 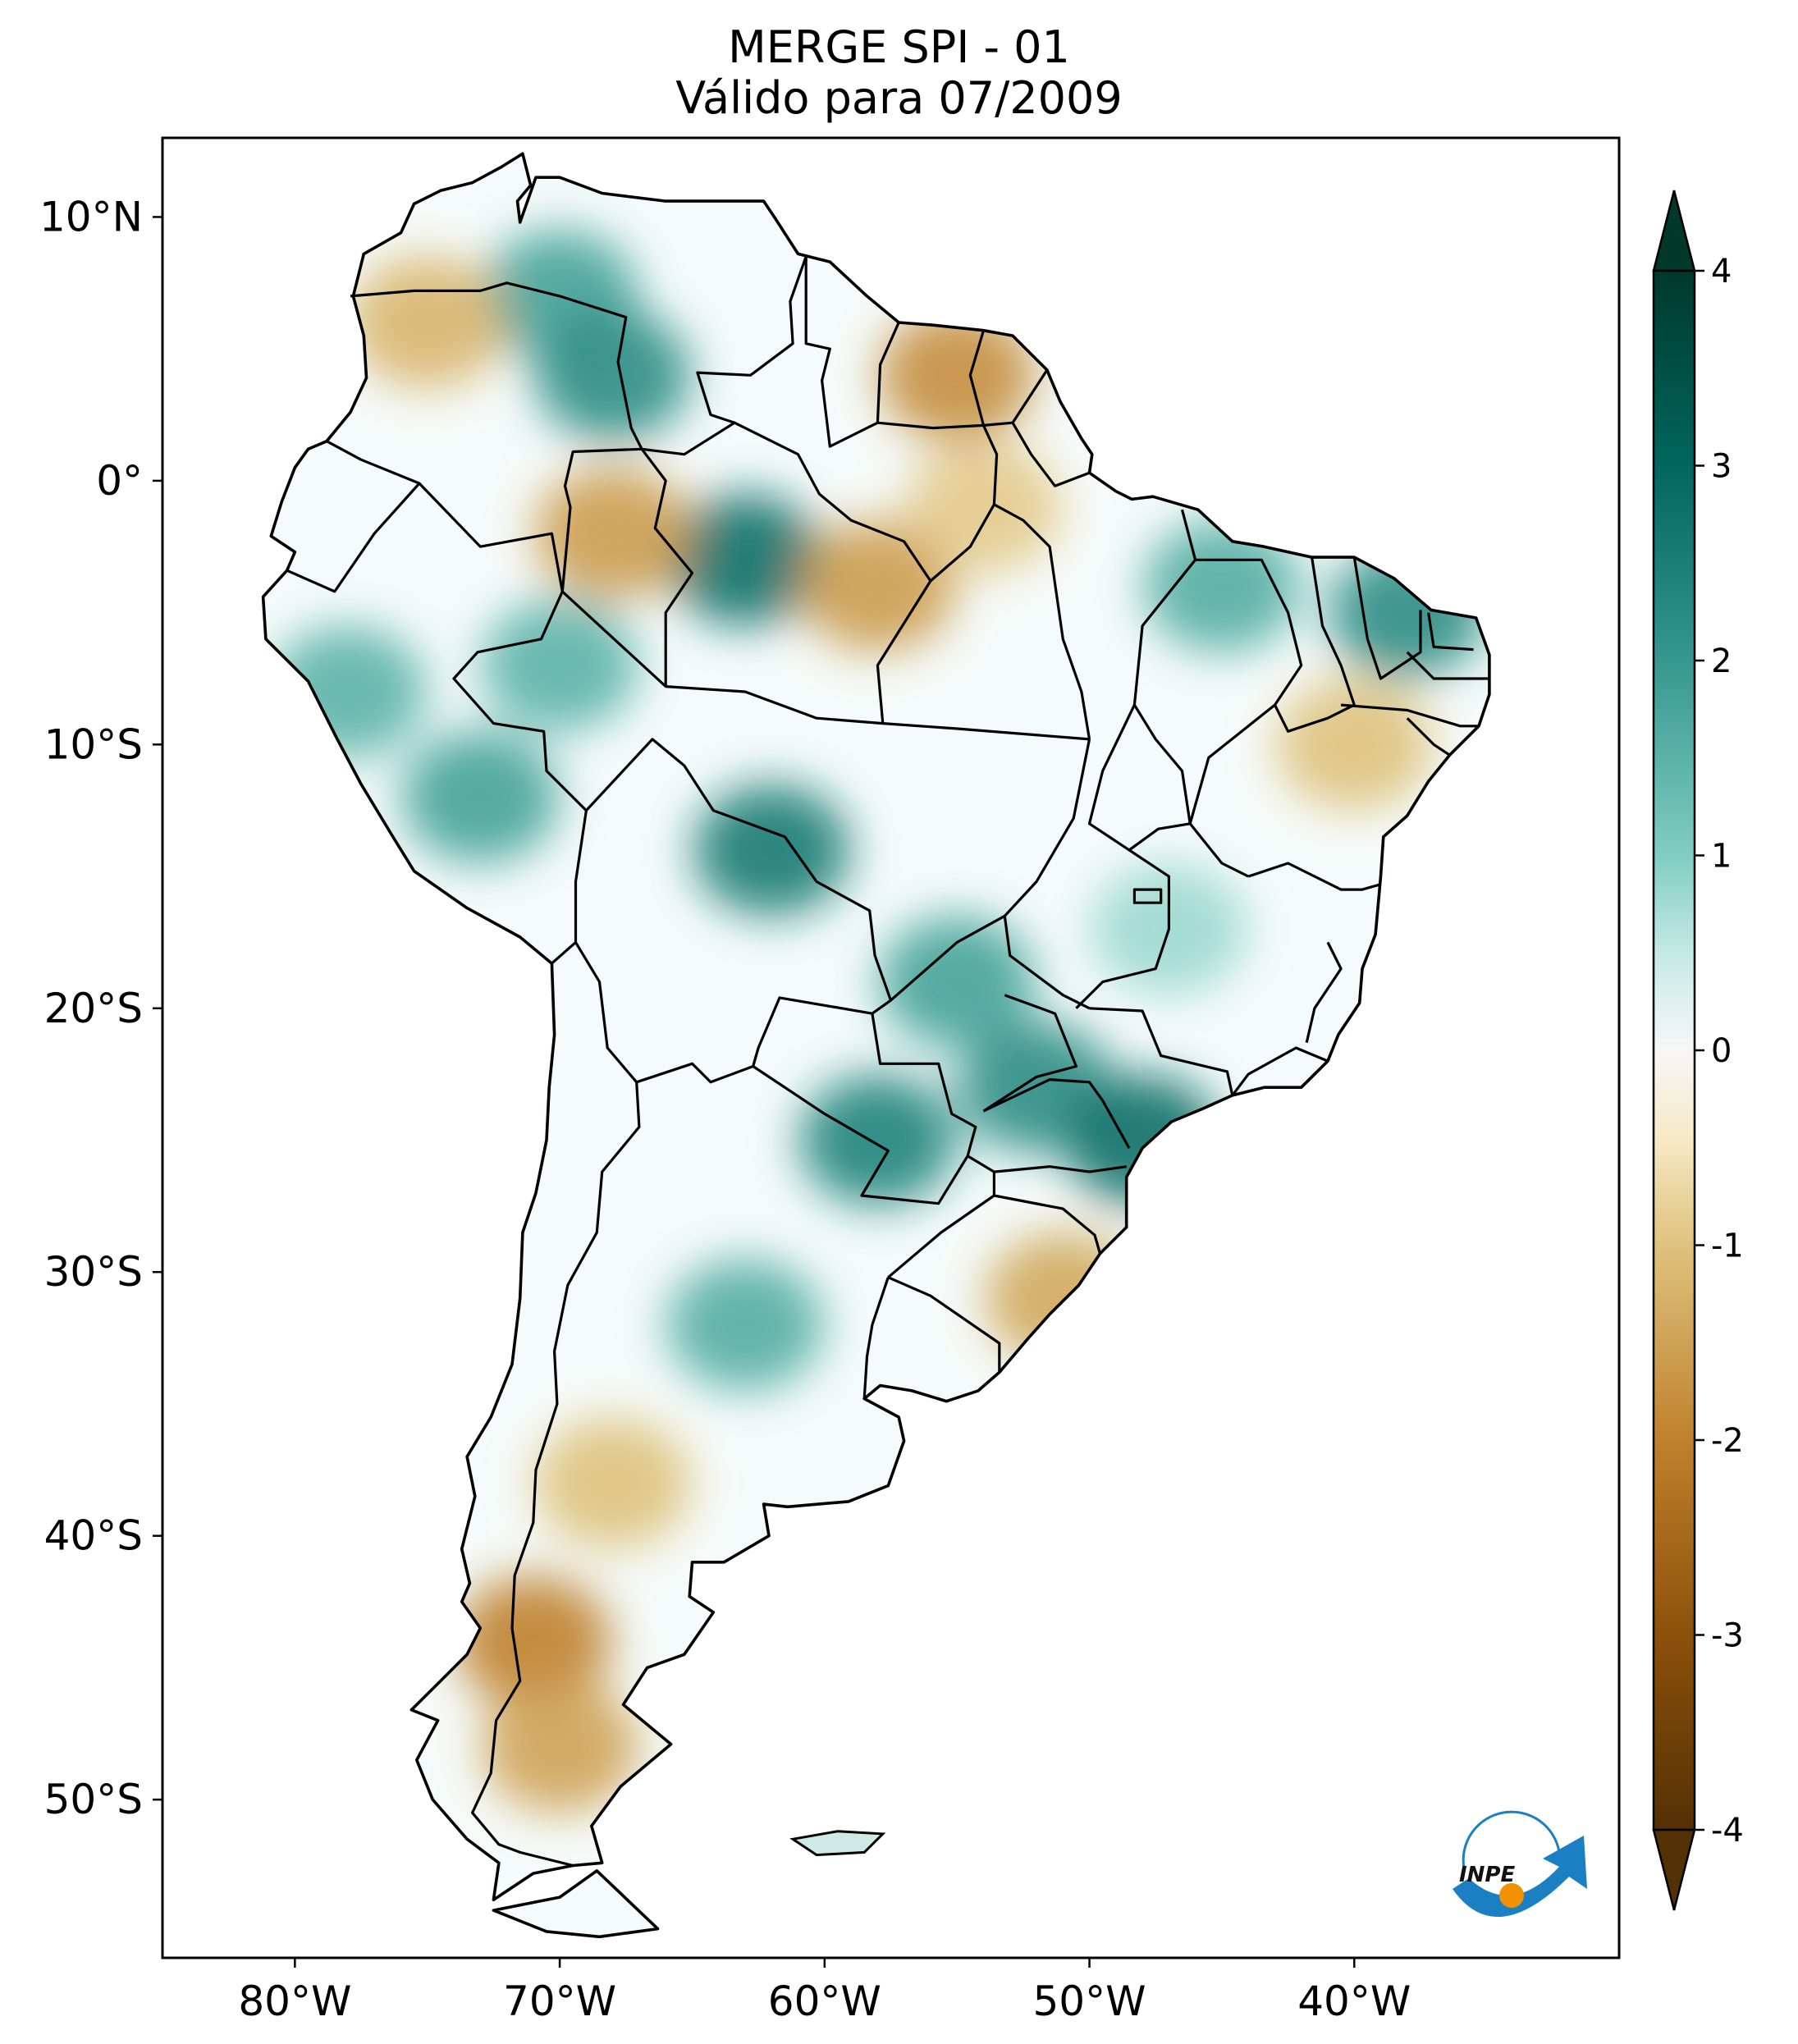 What do you see at coordinates (824, 2002) in the screenshot?
I see `lon-tick-label: 60°W` at bounding box center [824, 2002].